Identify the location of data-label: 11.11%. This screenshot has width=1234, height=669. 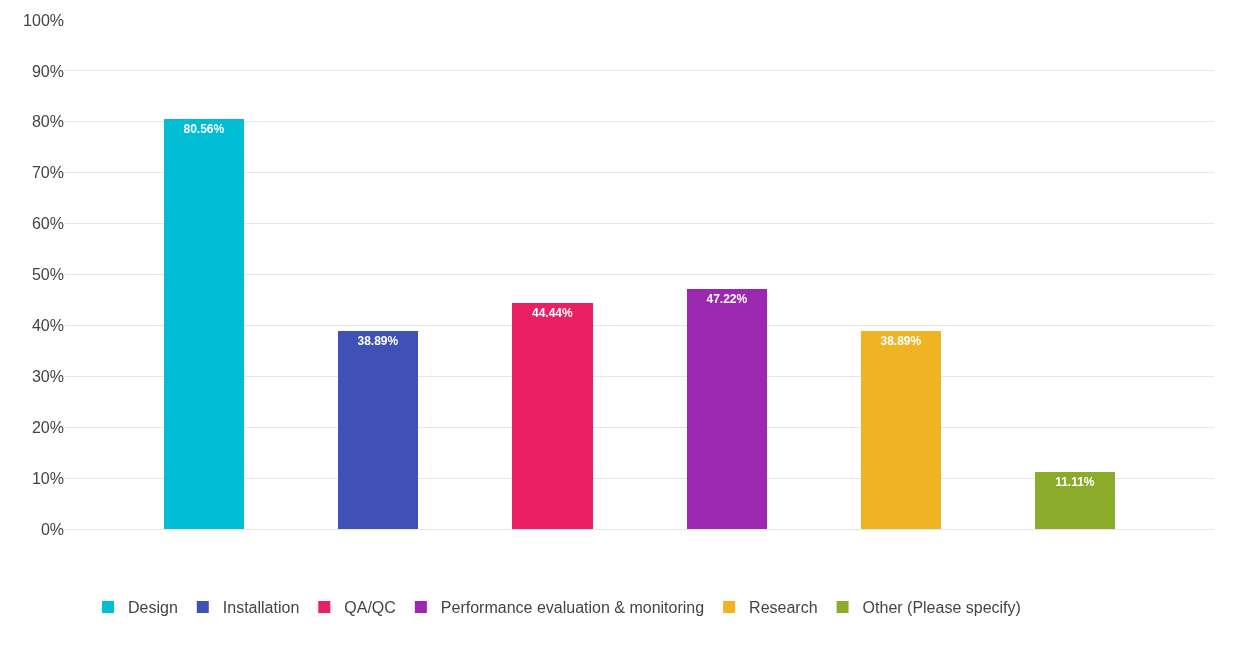
(1075, 482).